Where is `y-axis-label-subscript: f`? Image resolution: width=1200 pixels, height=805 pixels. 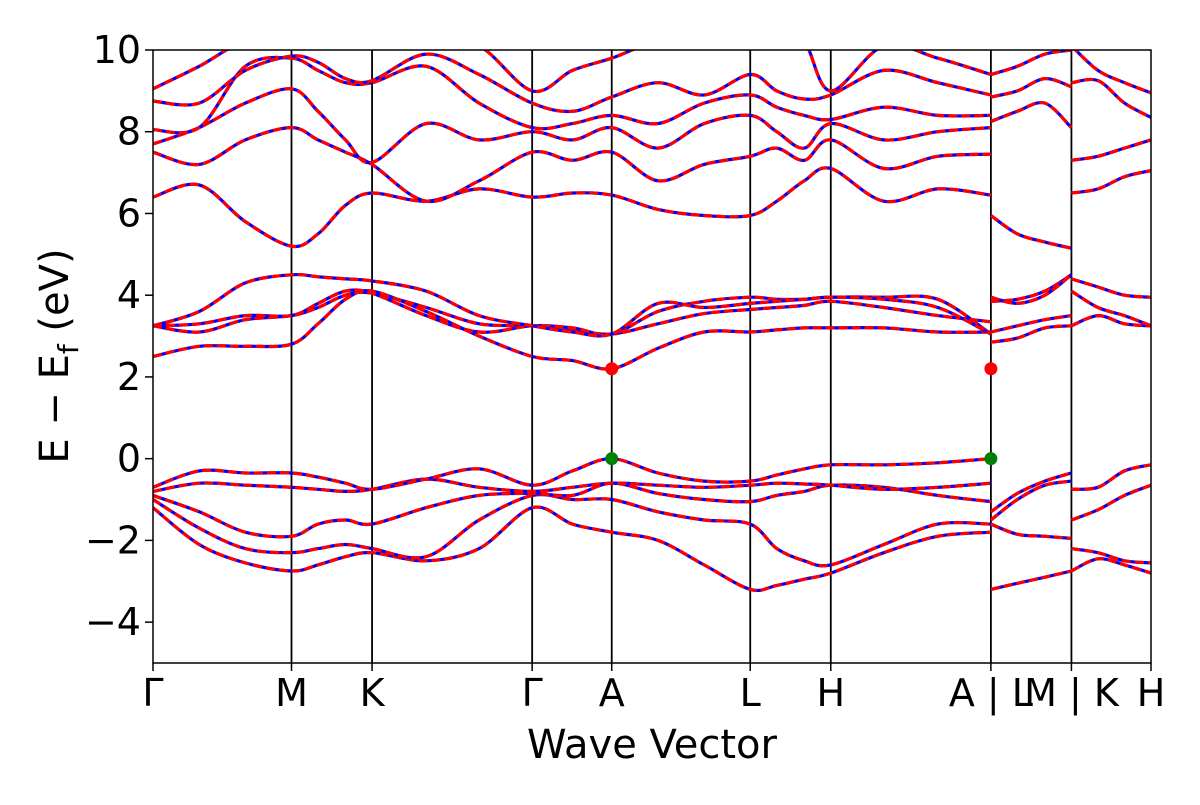 y-axis-label-subscript: f is located at coordinates (68, 348).